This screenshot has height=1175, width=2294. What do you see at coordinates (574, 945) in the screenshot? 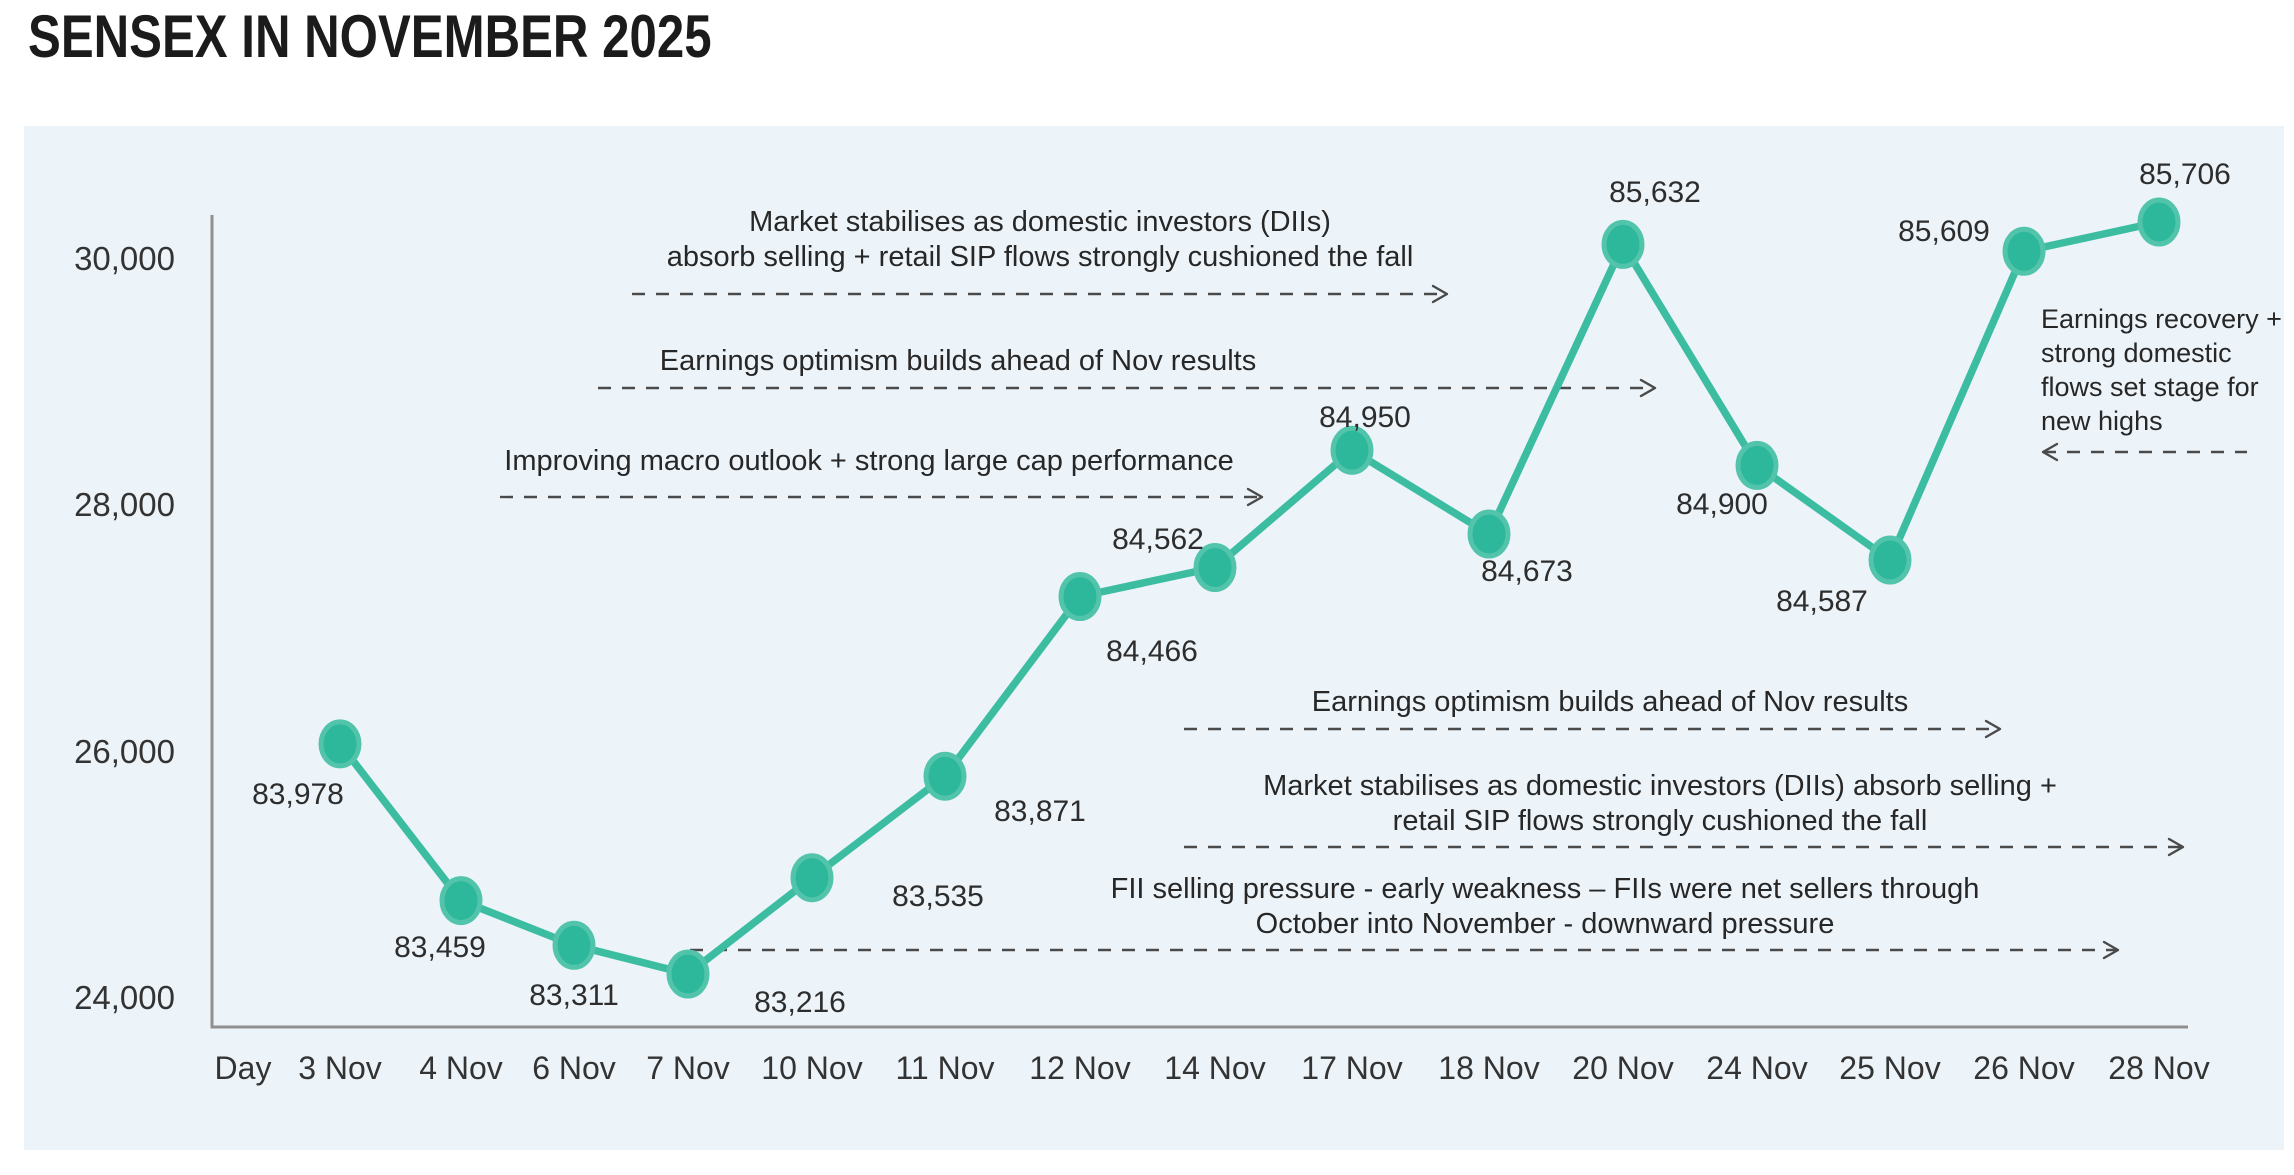
I see `data-point-6nov` at bounding box center [574, 945].